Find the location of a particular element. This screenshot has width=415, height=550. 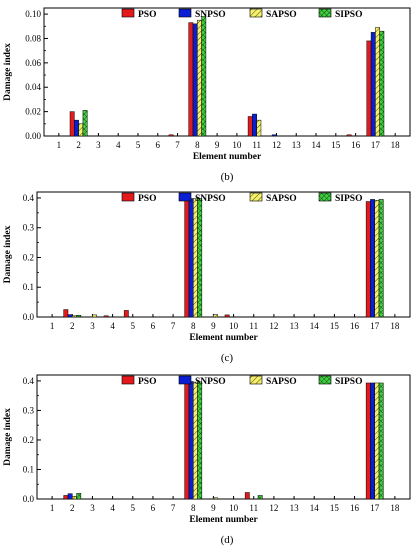

legend-label-sapso: SAPSO is located at coordinates (281, 382).